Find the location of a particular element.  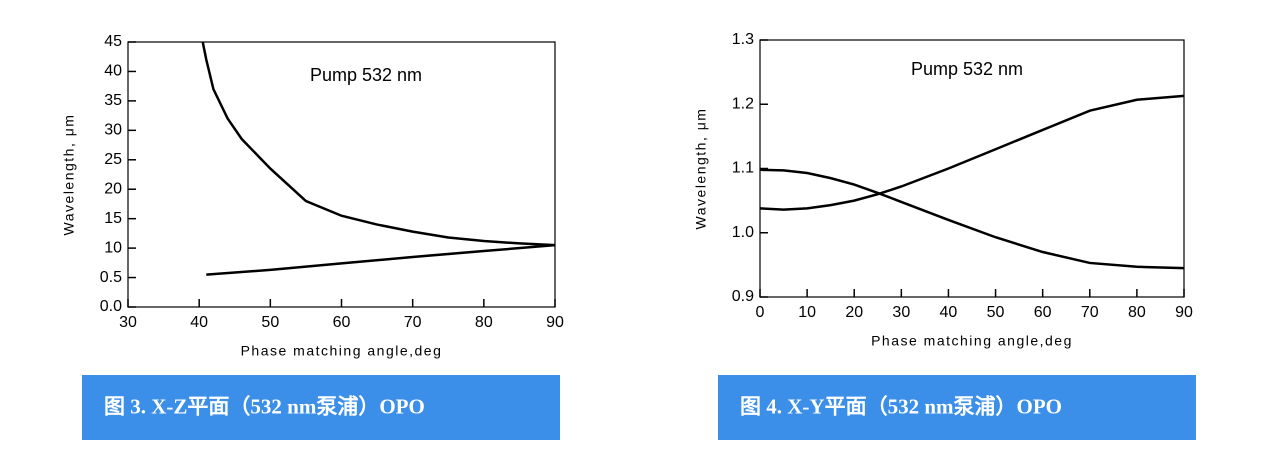

y-tick-label: 15 is located at coordinates (113, 218).